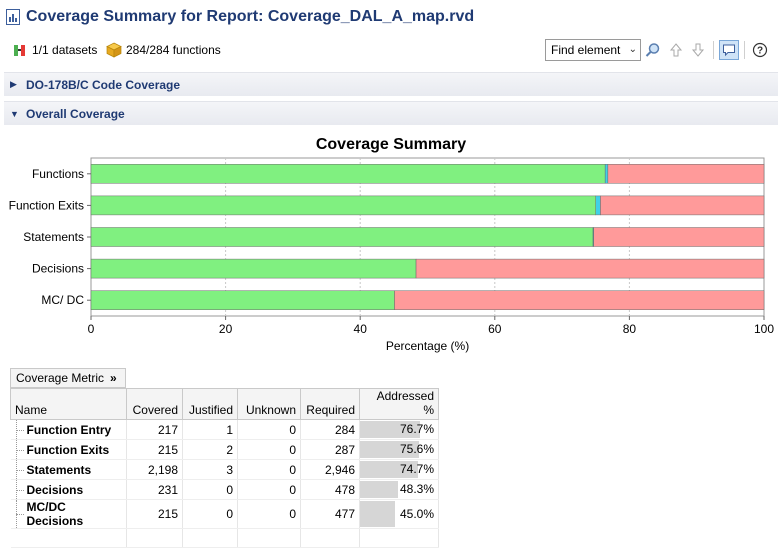 This screenshot has width=782, height=548. What do you see at coordinates (14, 113) in the screenshot?
I see `chevron-down-icon: ▼` at bounding box center [14, 113].